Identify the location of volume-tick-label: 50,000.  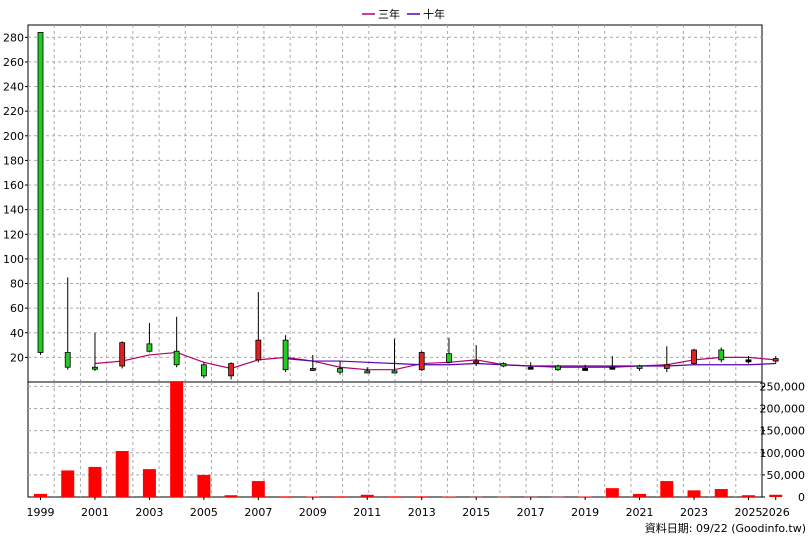
(786, 475).